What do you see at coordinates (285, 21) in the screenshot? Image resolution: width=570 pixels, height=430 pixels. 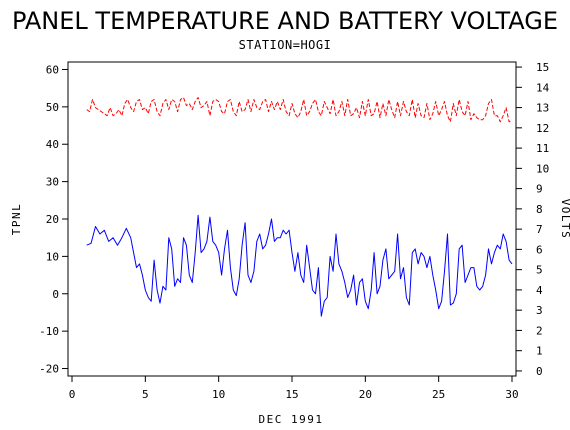 I see `chart-title: PANEL TEMPERATURE AND BATTERY VOLTAGE` at bounding box center [285, 21].